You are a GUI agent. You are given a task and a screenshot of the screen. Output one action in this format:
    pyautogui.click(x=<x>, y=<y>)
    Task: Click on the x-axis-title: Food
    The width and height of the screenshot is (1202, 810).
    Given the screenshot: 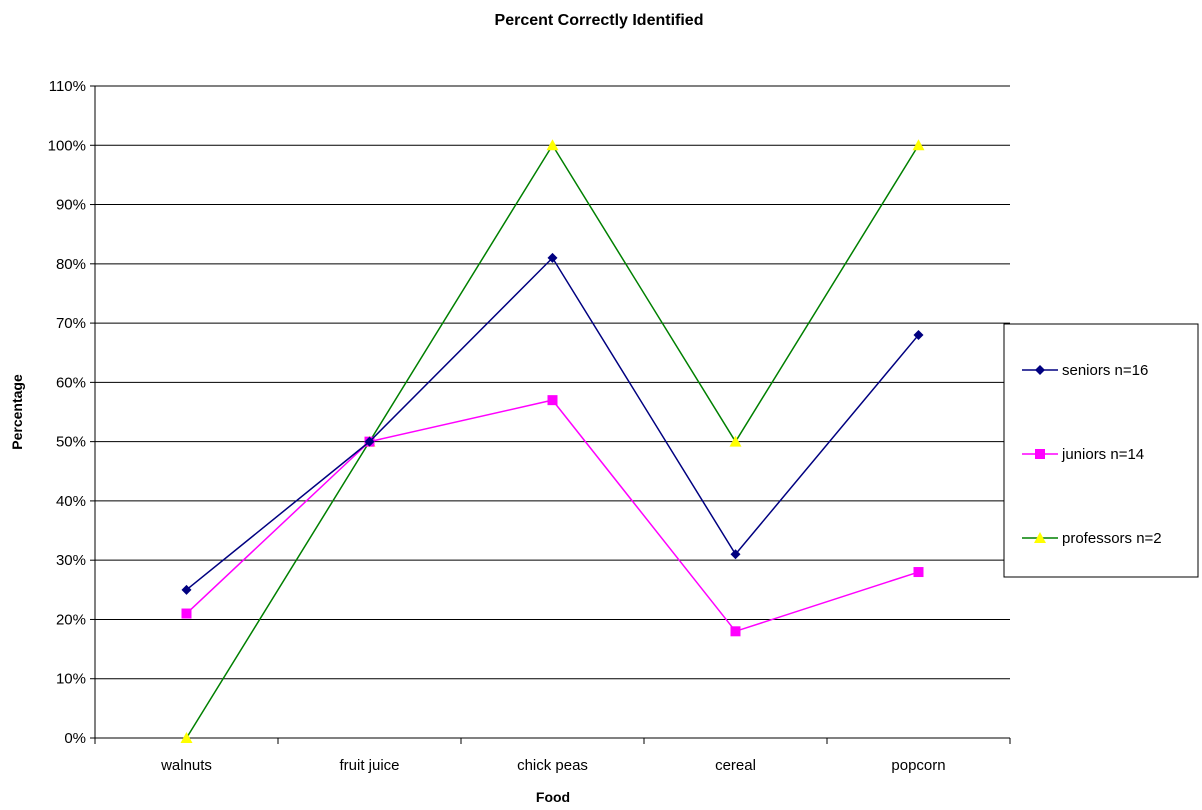 What is the action you would take?
    pyautogui.click(x=553, y=797)
    